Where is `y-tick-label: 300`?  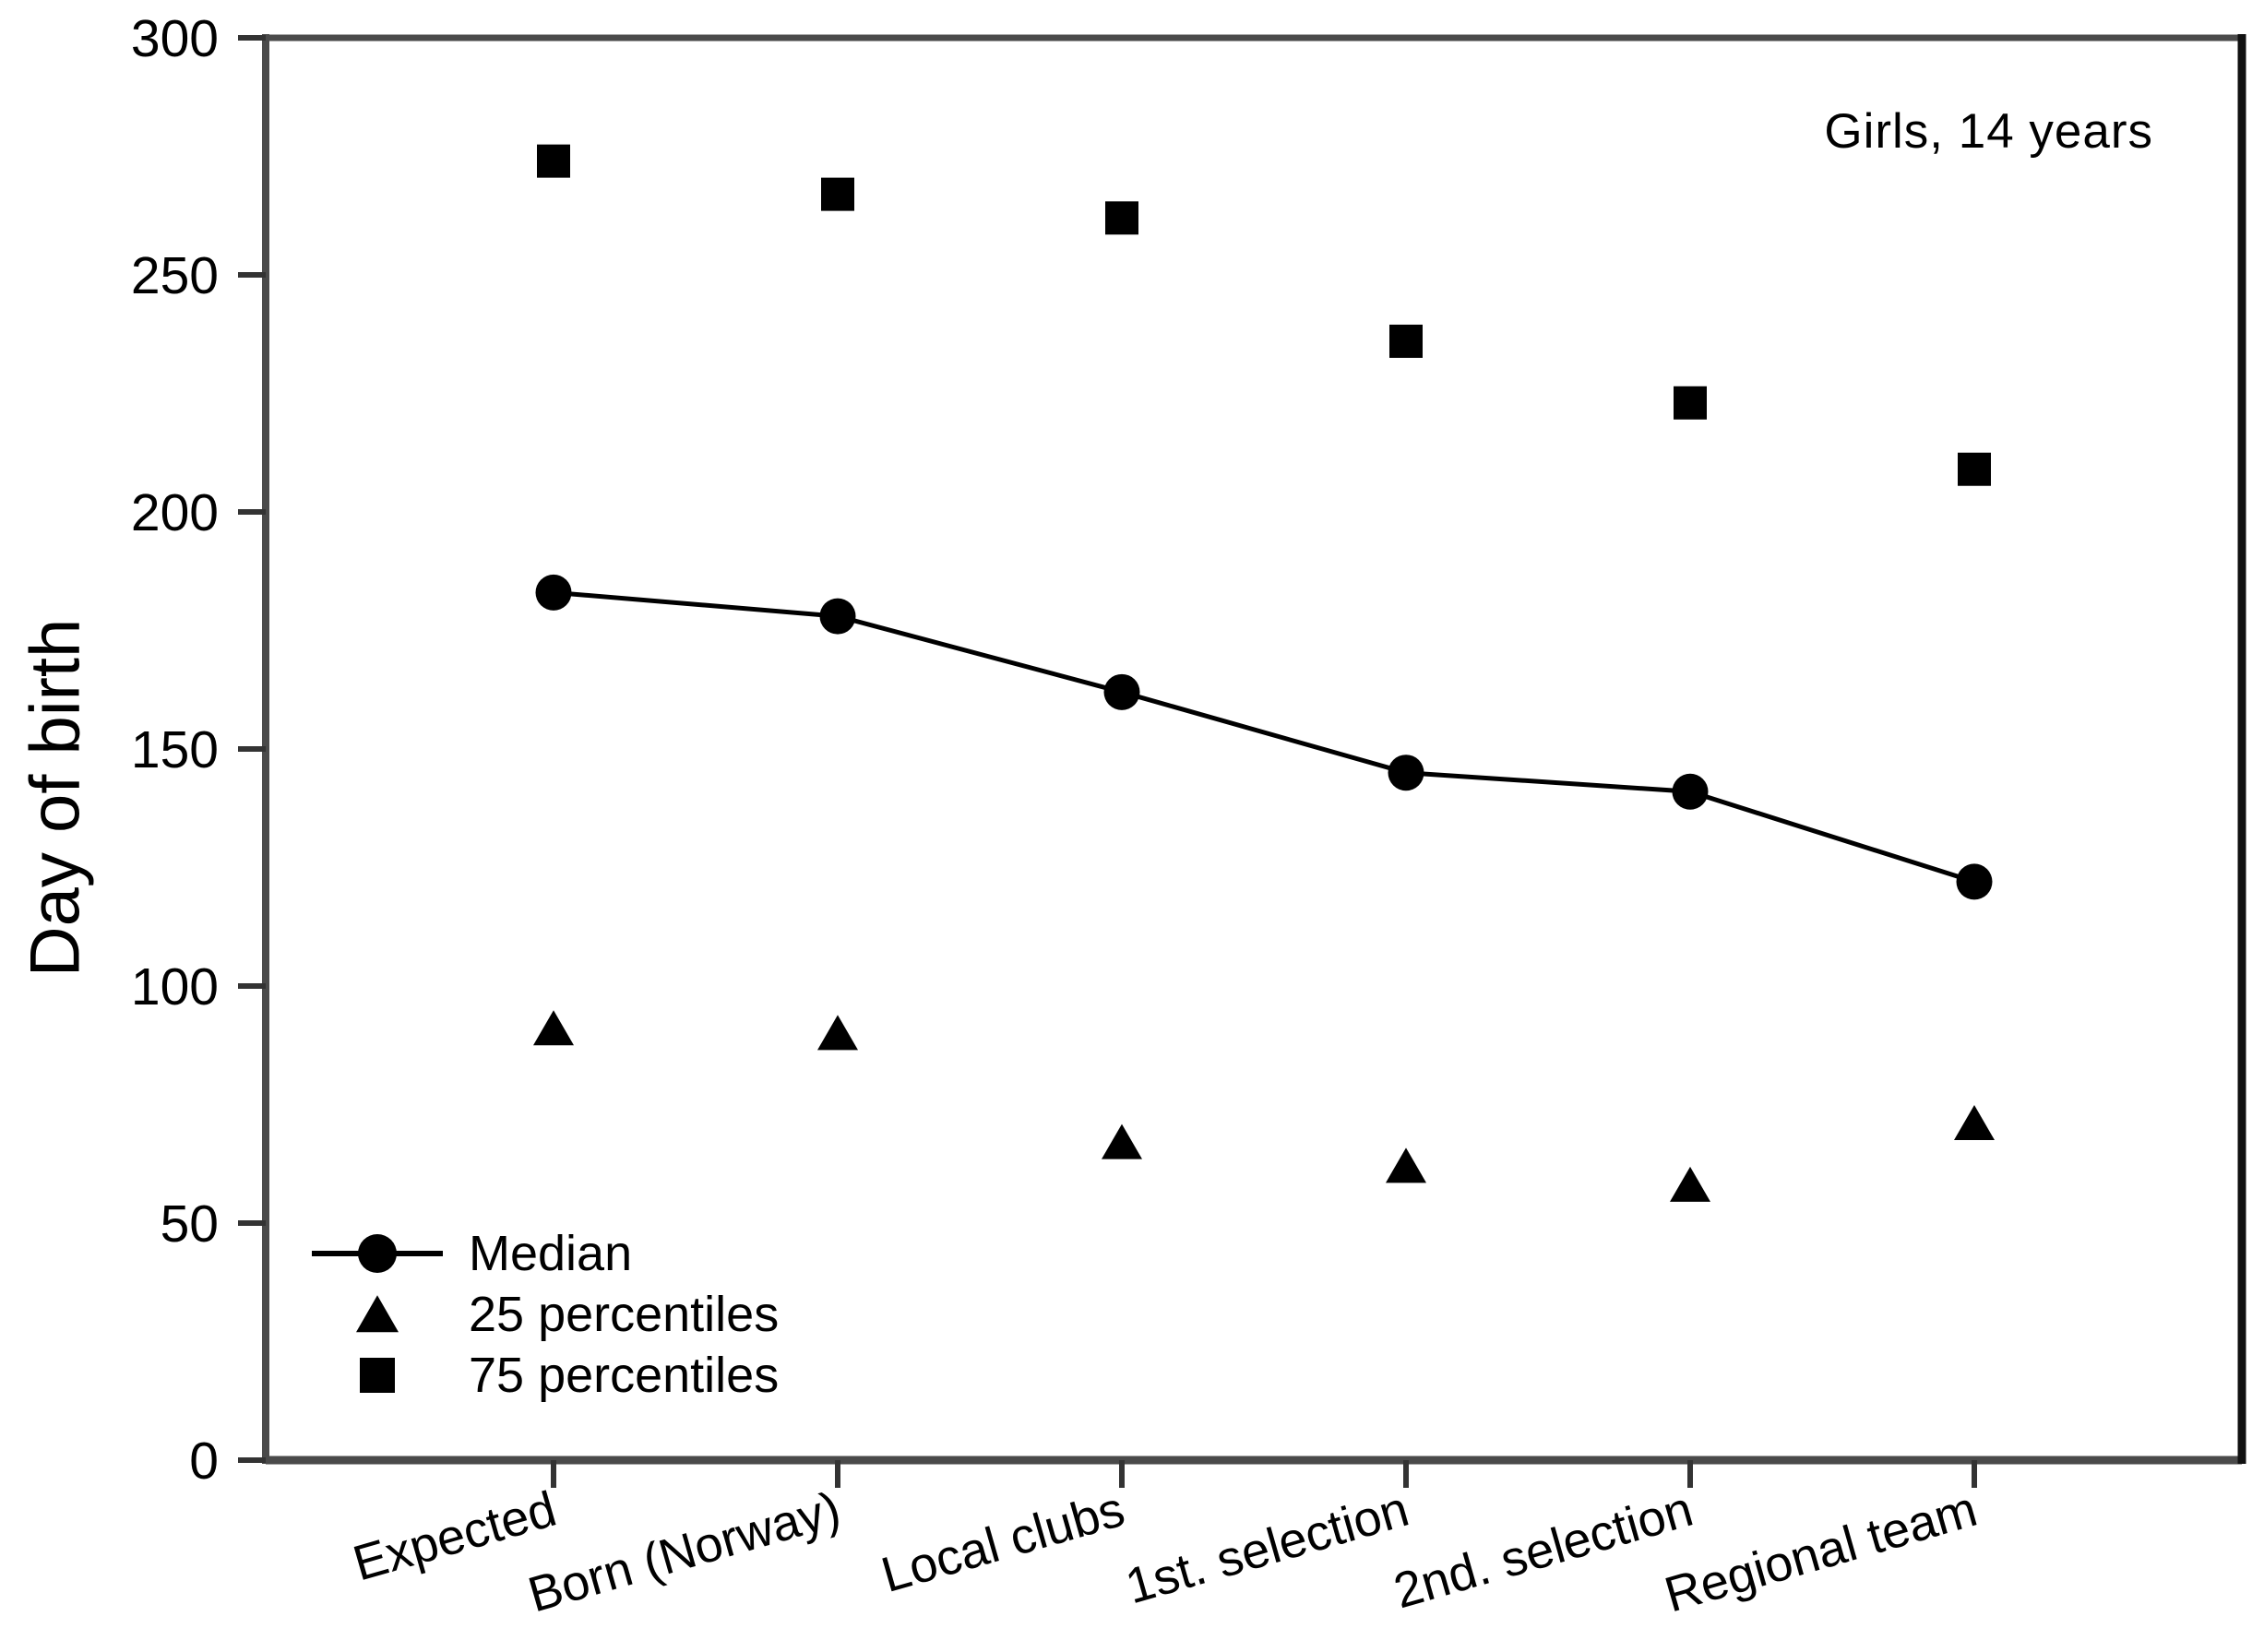
y-tick-label: 300 is located at coordinates (175, 38).